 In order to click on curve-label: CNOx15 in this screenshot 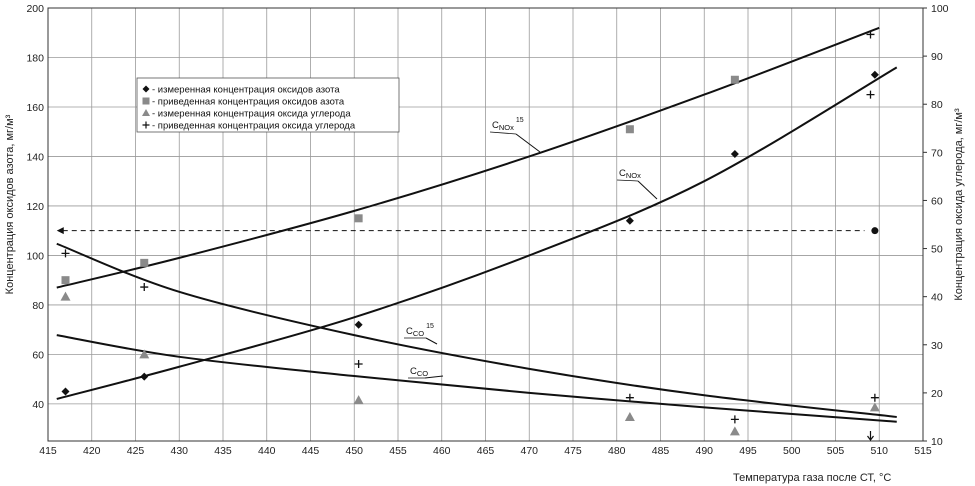, I will do `click(508, 124)`.